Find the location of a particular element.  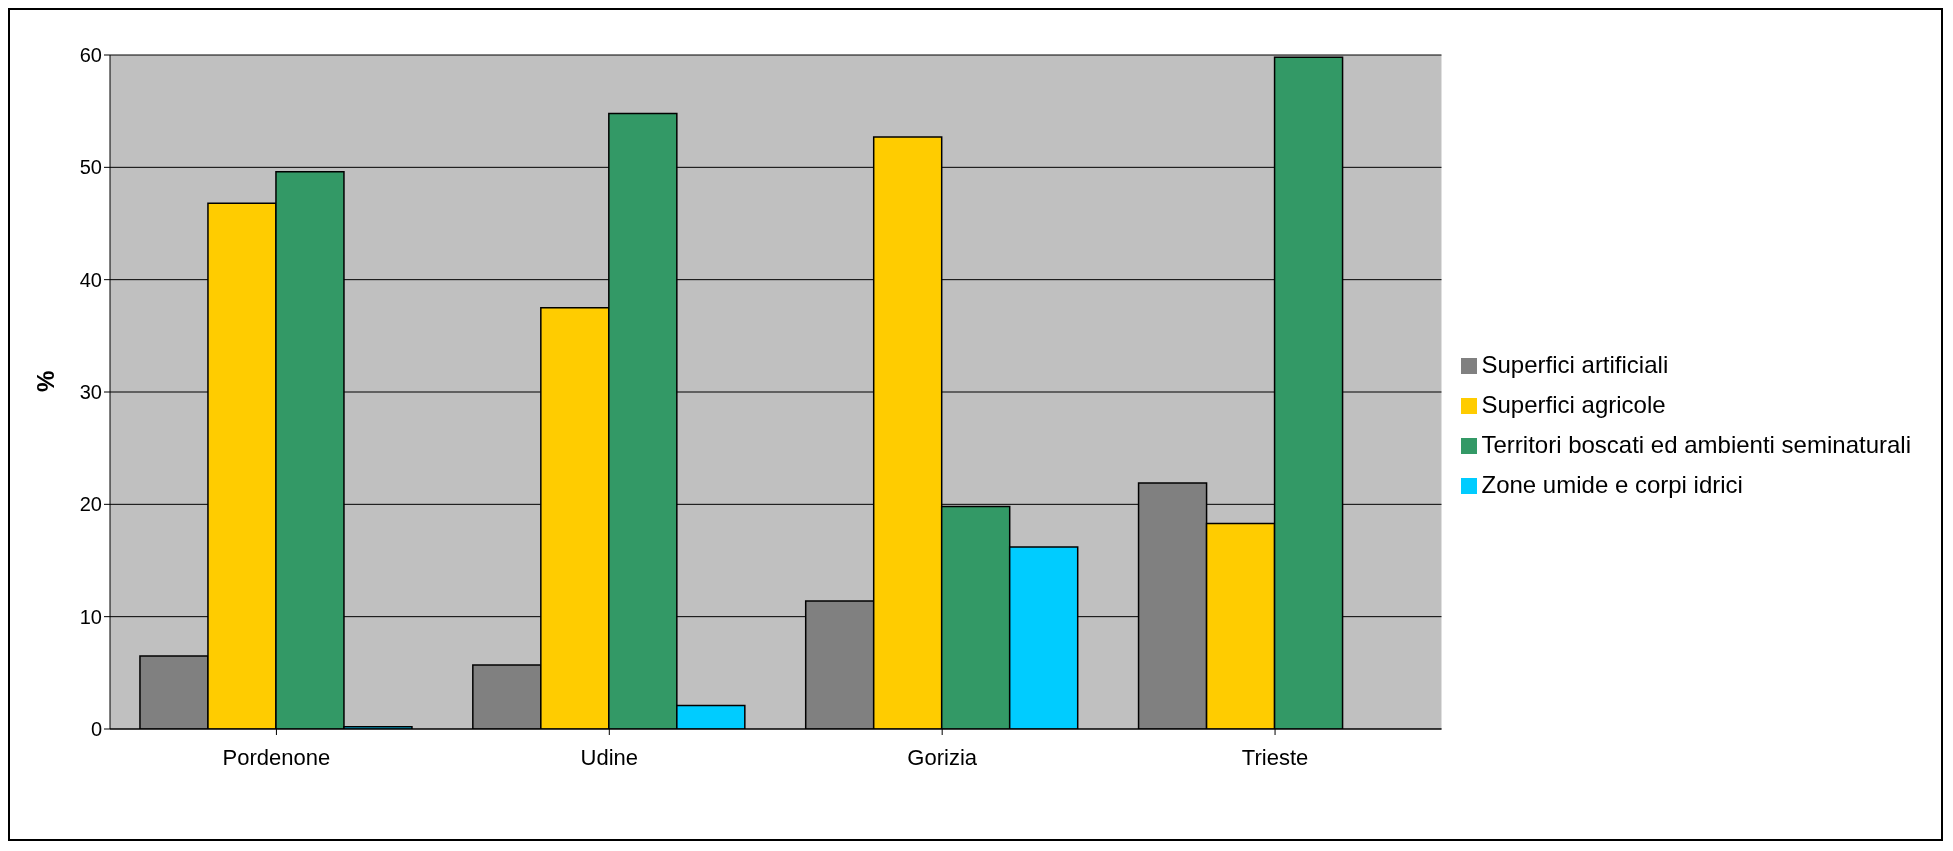

legend-label: Superfici artificiali is located at coordinates (1575, 364).